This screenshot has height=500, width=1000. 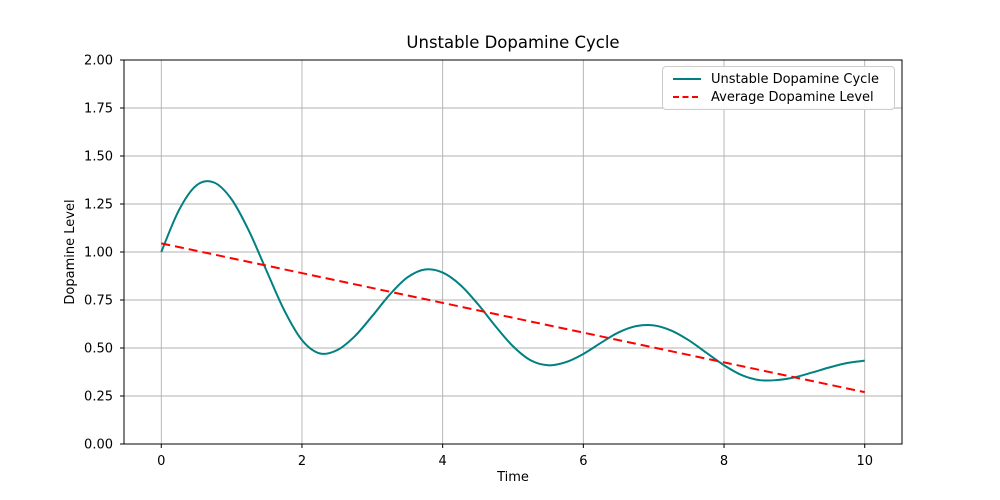 I want to click on legend-item-unstable-dopamine-cycle: Unstable Dopamine Cycle, so click(x=778, y=79).